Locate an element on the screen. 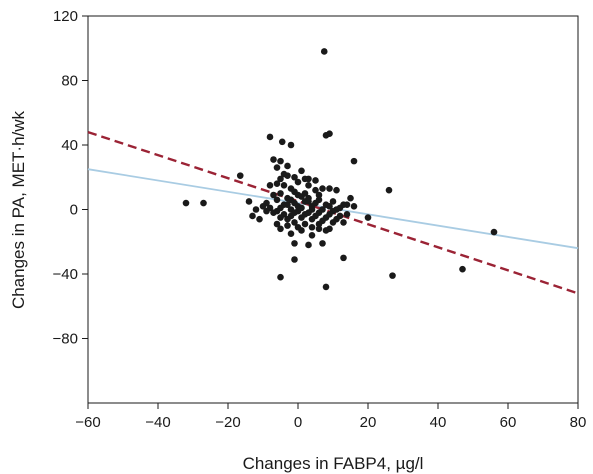 The width and height of the screenshot is (593, 474). y-axis-label: Changes in PA, MET·h/wk is located at coordinates (18, 209).